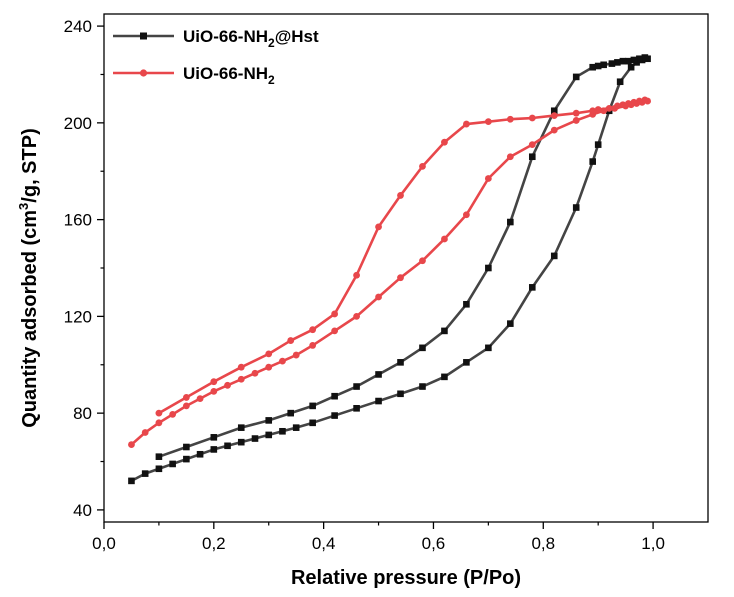 This screenshot has height=597, width=734. I want to click on legend-label-nh2-prefix: UiO-66-NH, so click(225, 73).